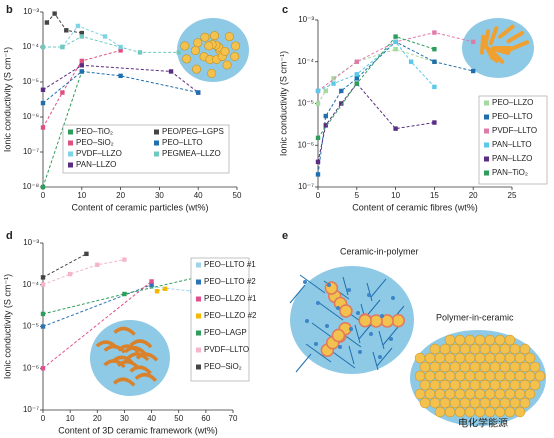  I want to click on legend-label: PAN–LLTO, so click(512, 144).